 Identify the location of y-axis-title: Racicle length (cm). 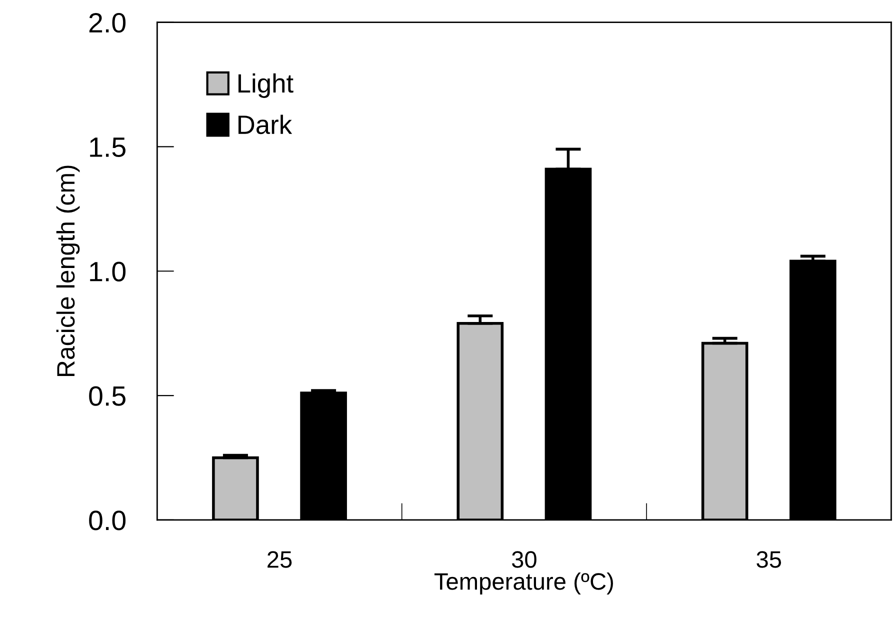
(68, 271).